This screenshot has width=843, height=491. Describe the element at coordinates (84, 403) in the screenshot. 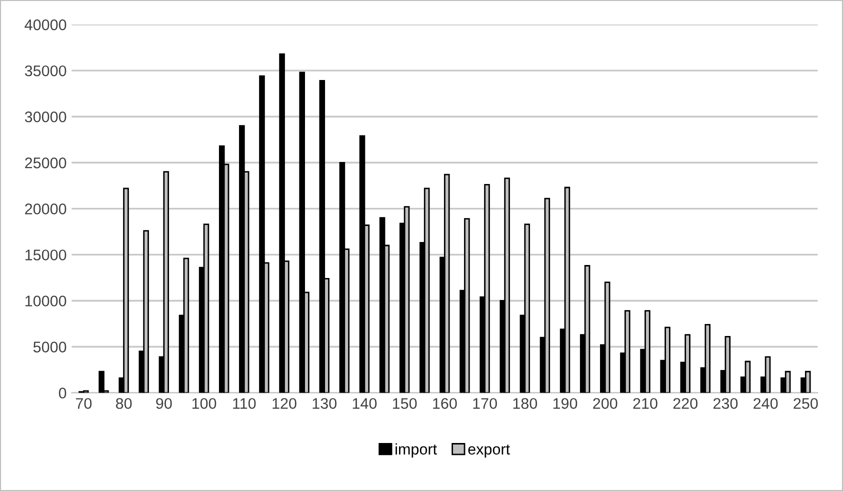

I see `x-tick-label: 70` at that location.